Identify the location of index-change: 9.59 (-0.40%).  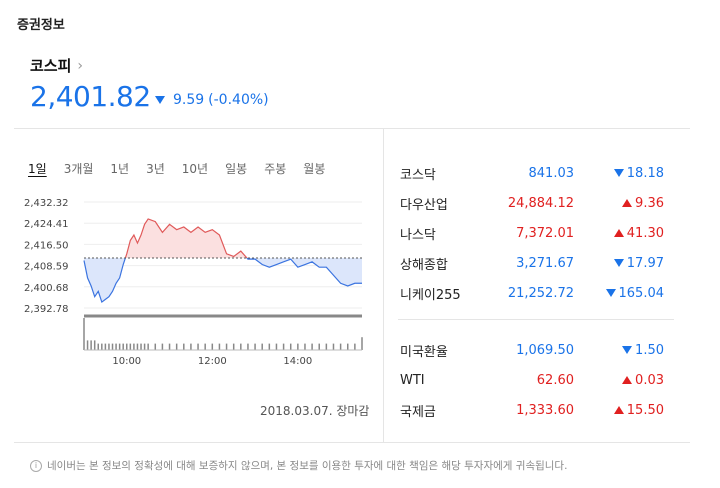
(212, 100).